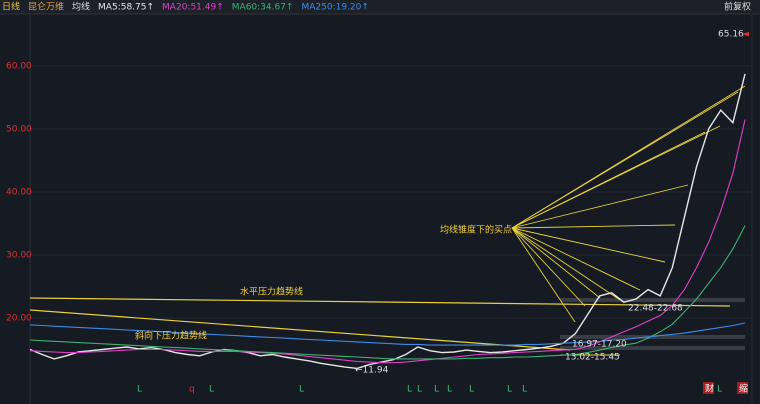  What do you see at coordinates (387, 334) in the screenshot?
I see `series-line` at bounding box center [387, 334].